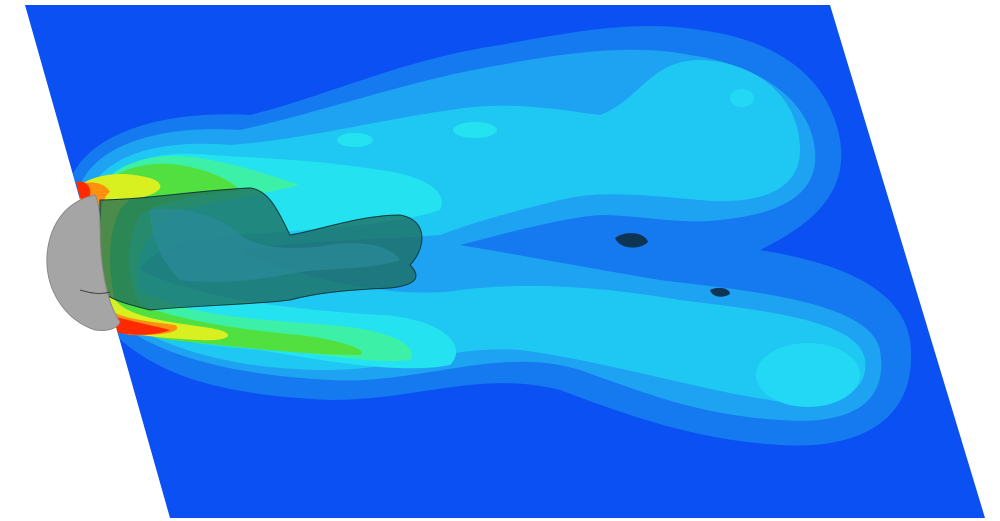  What do you see at coordinates (95, 291) in the screenshot?
I see `sphere-edge` at bounding box center [95, 291].